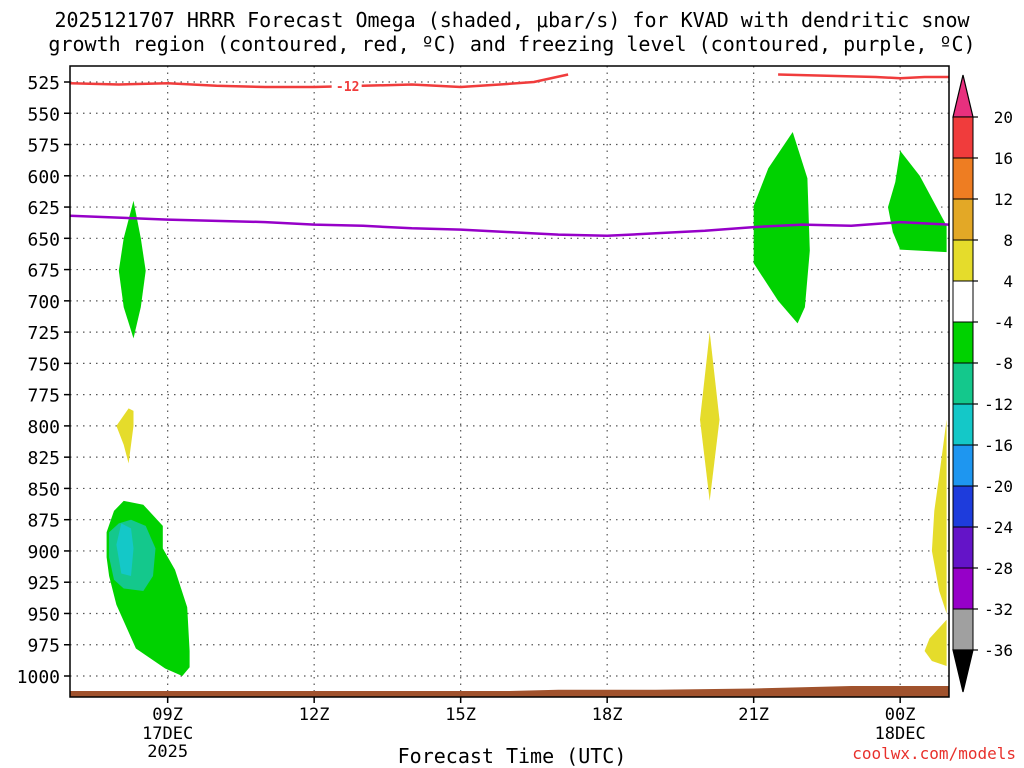 The width and height of the screenshot is (1024, 768). I want to click on colorbar-label-20: 20, so click(1003, 117).